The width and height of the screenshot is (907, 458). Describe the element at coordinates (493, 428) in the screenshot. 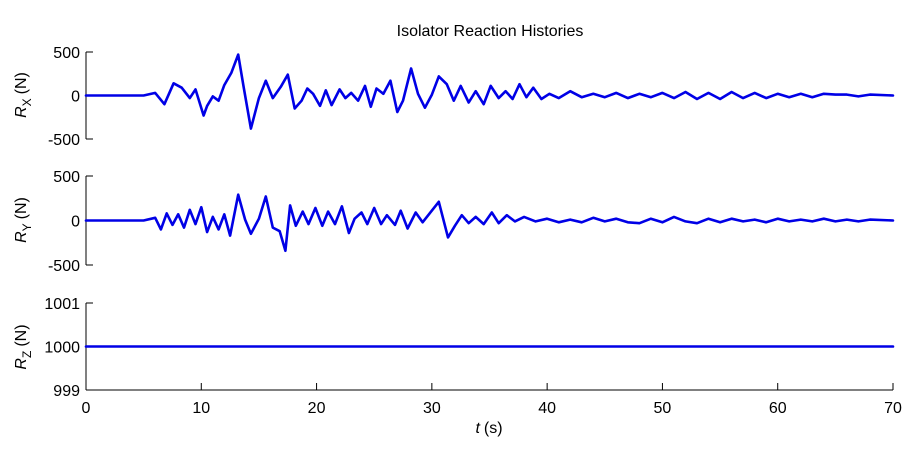

I see `x-label-unit: (s)` at that location.